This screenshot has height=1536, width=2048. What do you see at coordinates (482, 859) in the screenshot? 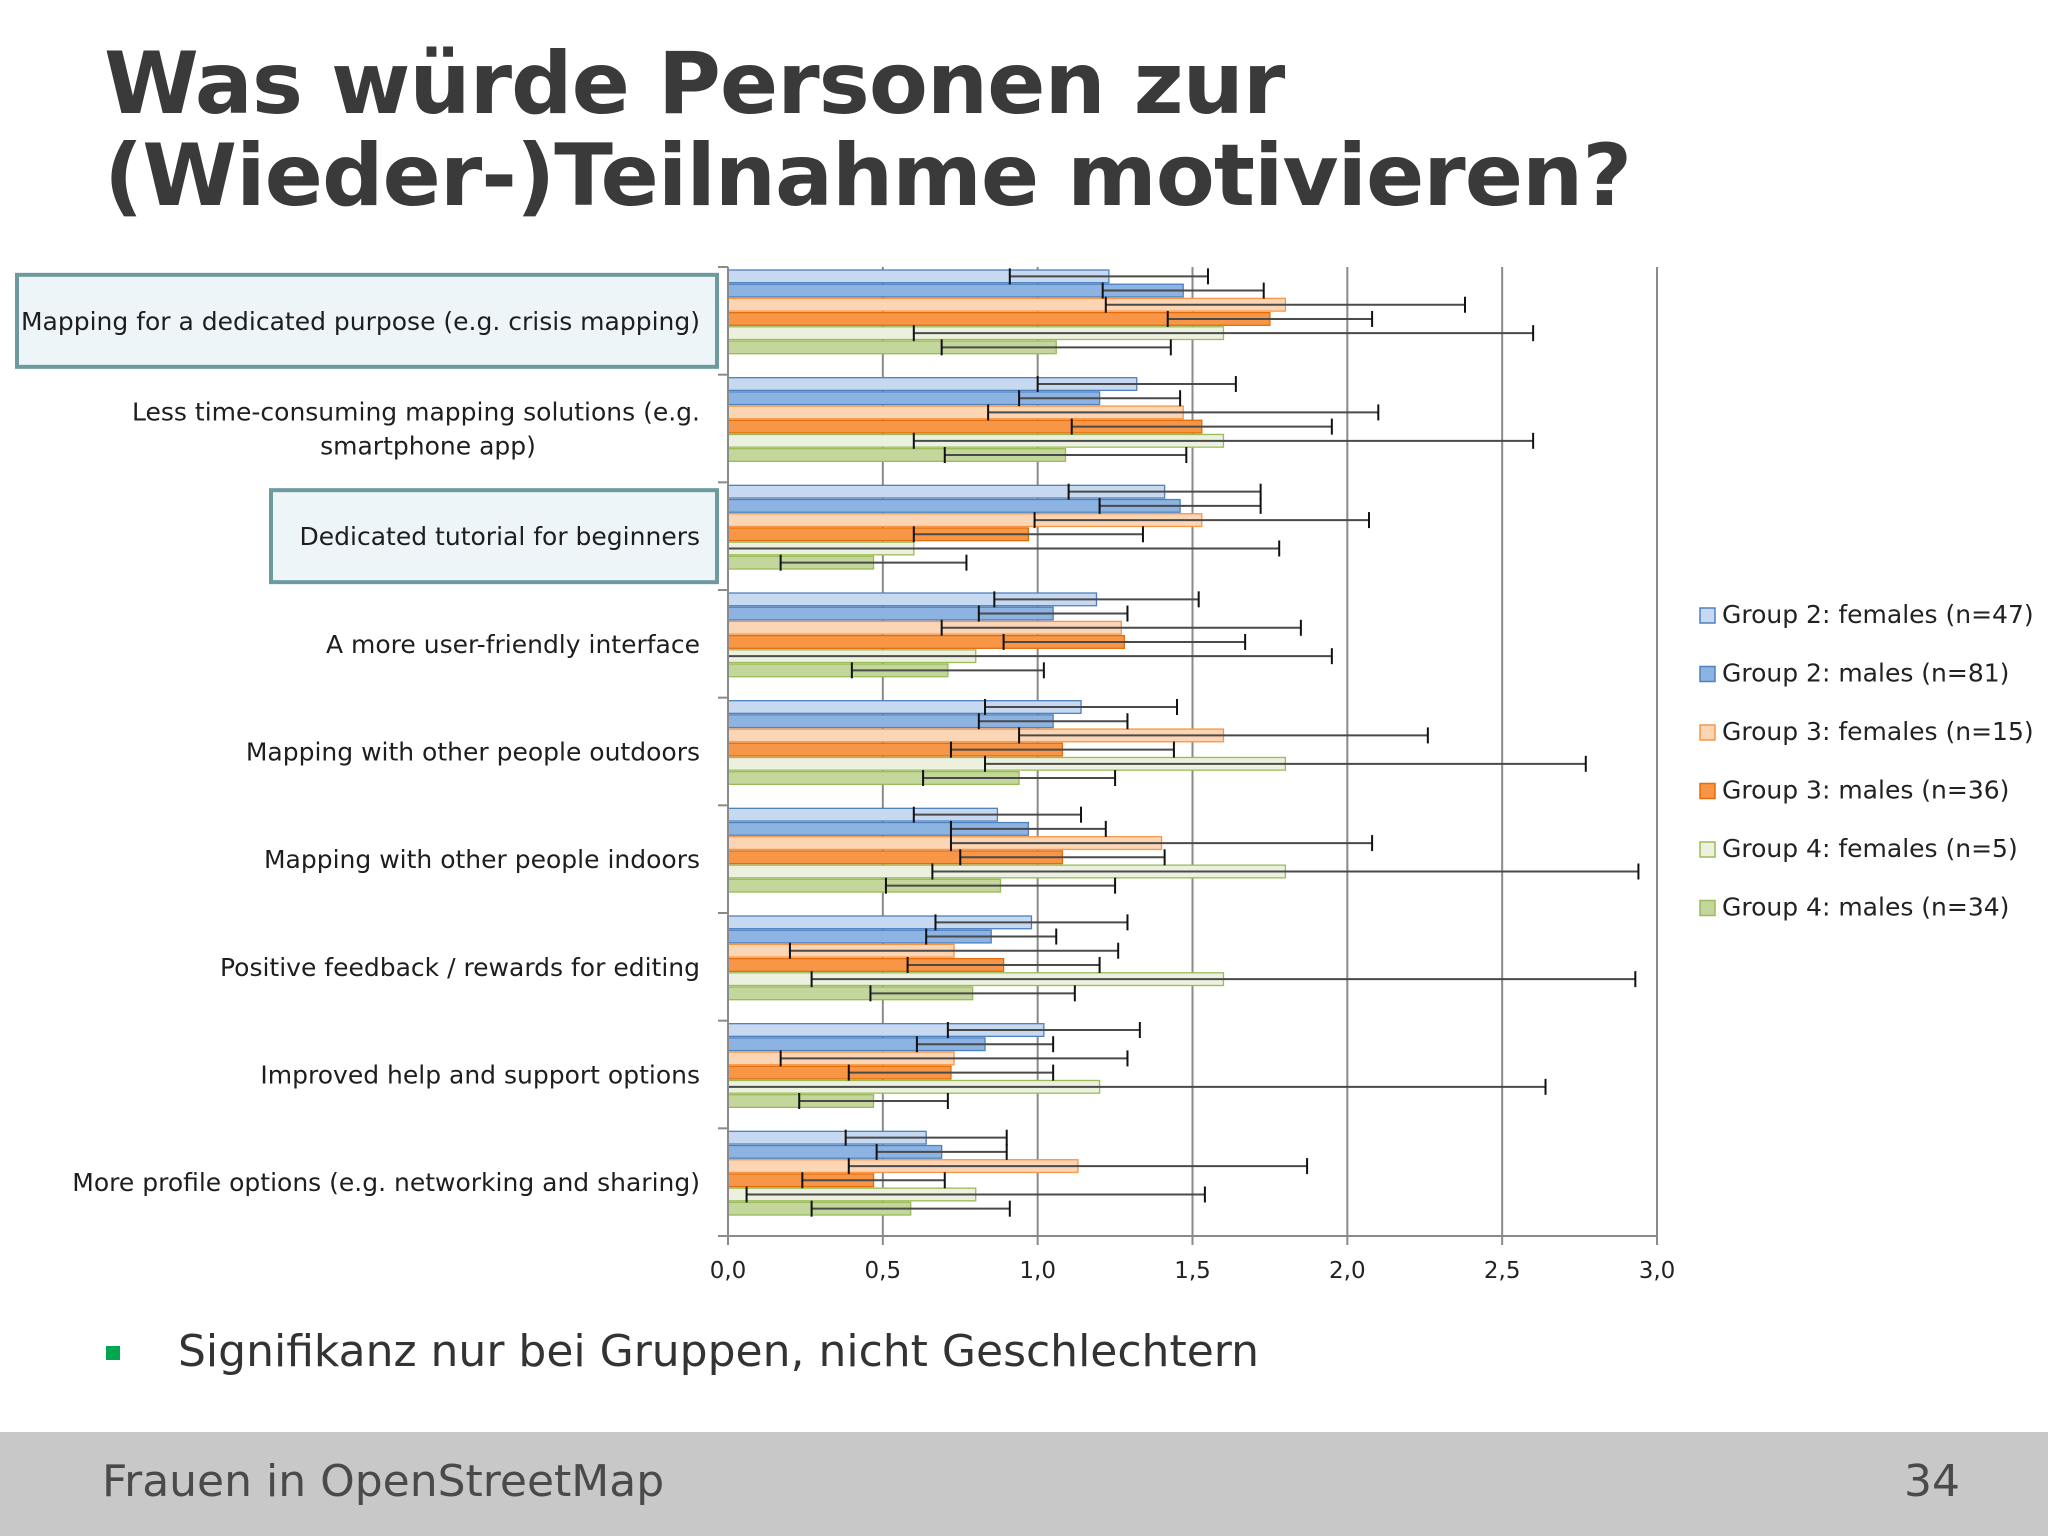
I see `category-label-5: Mapping with other people indoors` at bounding box center [482, 859].